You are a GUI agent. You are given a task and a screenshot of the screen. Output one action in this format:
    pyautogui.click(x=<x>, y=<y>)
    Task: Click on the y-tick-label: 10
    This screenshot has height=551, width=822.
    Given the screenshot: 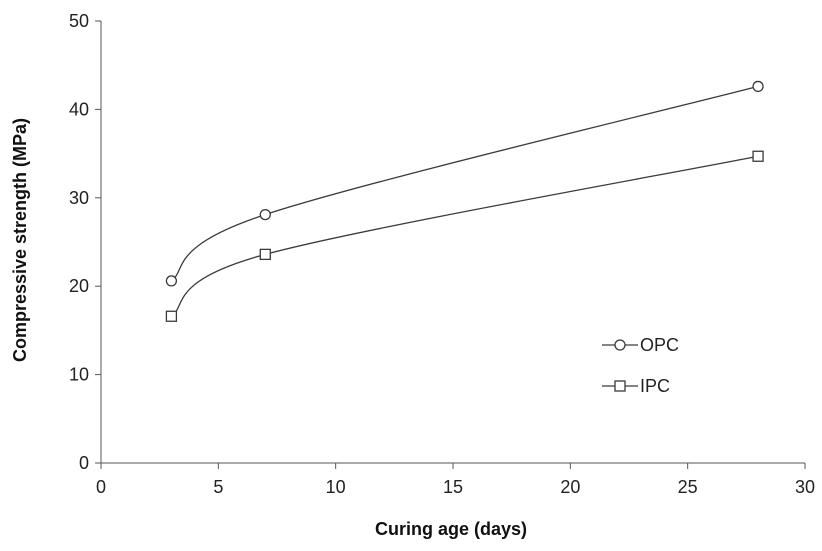 What is the action you would take?
    pyautogui.click(x=79, y=375)
    